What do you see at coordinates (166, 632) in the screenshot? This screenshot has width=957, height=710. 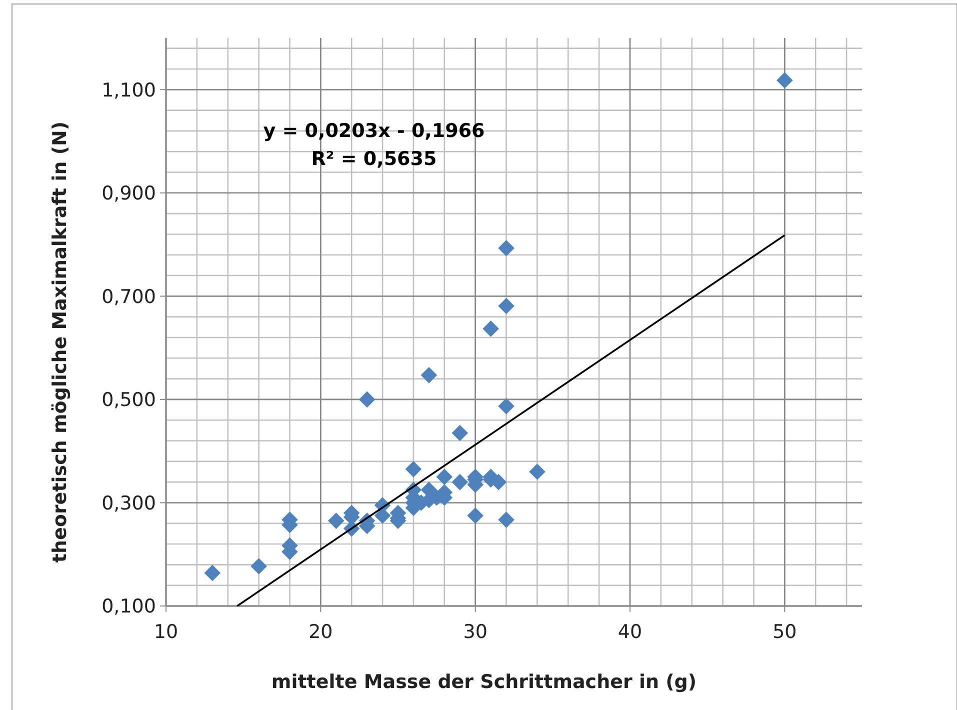 I see `x-tick-label: 10` at bounding box center [166, 632].